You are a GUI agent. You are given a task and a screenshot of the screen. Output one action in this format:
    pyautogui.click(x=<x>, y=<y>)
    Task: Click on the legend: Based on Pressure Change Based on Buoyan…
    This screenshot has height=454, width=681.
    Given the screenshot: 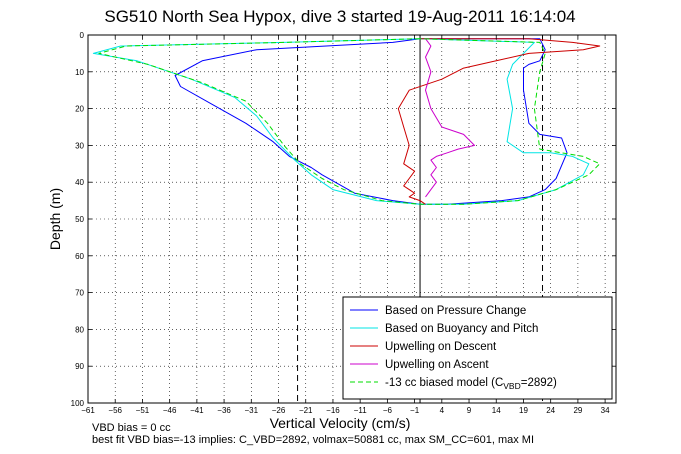 What is the action you would take?
    pyautogui.click(x=477, y=348)
    